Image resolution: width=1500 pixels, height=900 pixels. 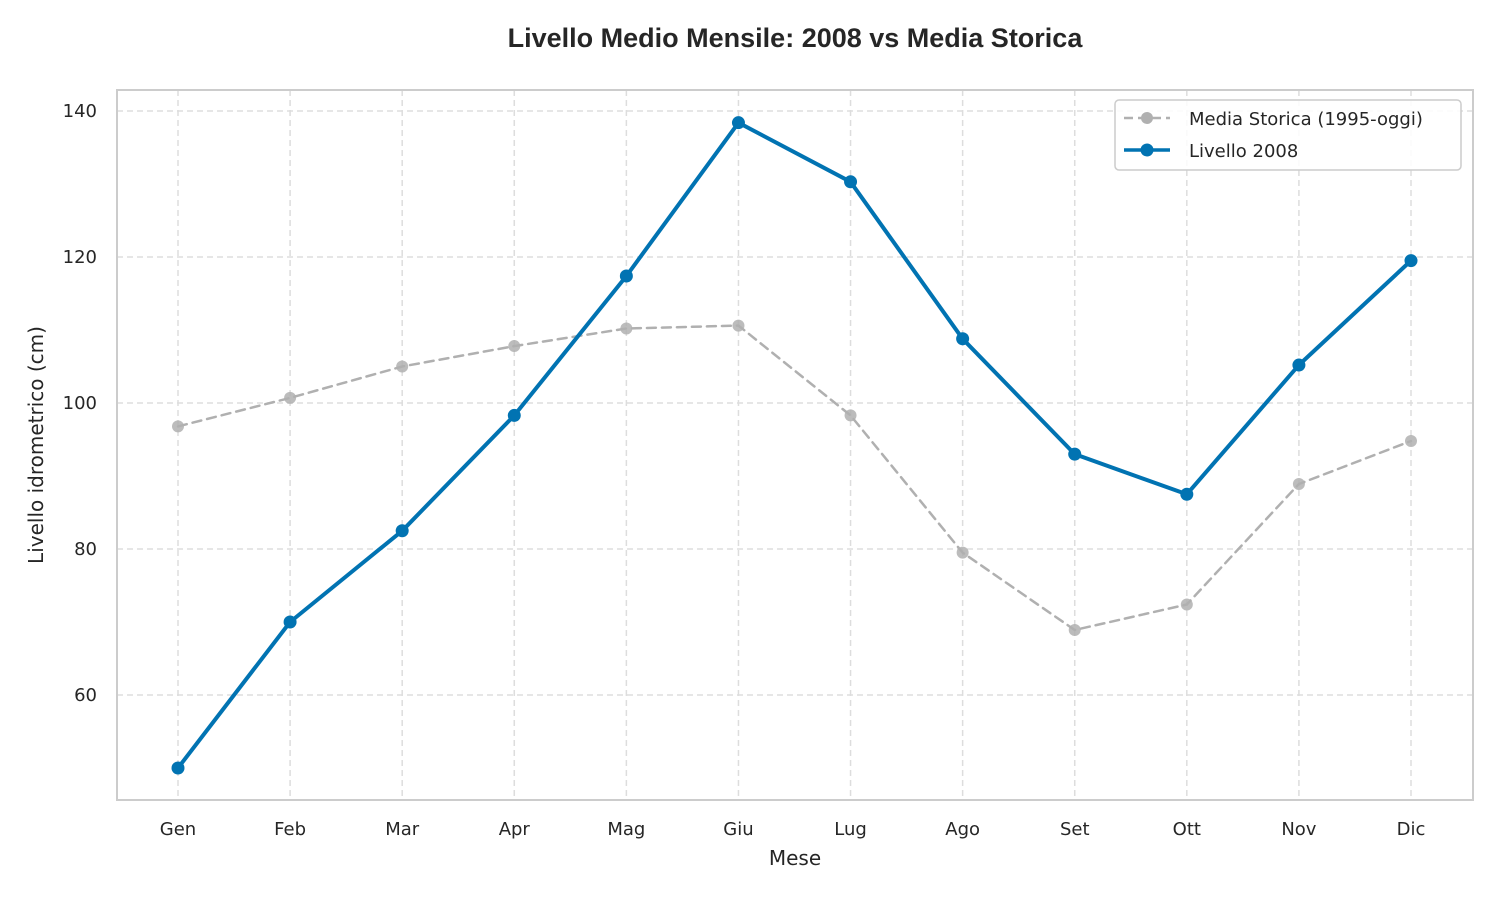 What do you see at coordinates (738, 829) in the screenshot?
I see `x-tick-label: Giu` at bounding box center [738, 829].